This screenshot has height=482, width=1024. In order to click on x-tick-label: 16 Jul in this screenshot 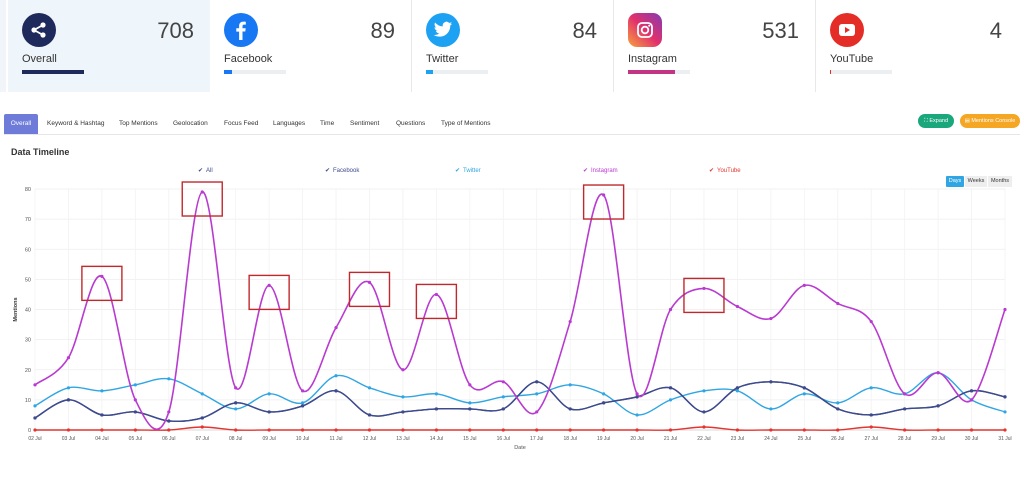, I will do `click(503, 439)`.